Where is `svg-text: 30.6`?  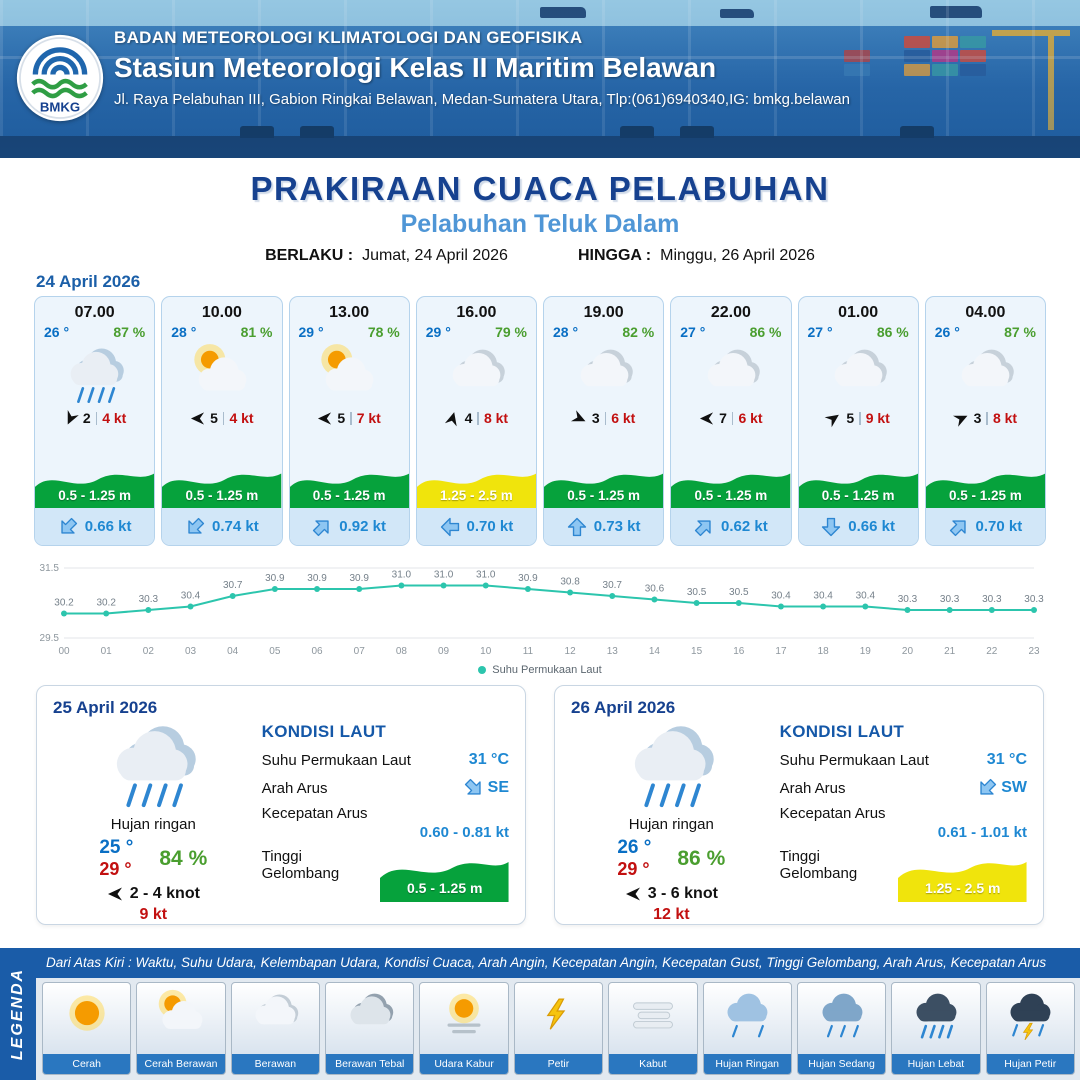 svg-text: 30.6 is located at coordinates (655, 589).